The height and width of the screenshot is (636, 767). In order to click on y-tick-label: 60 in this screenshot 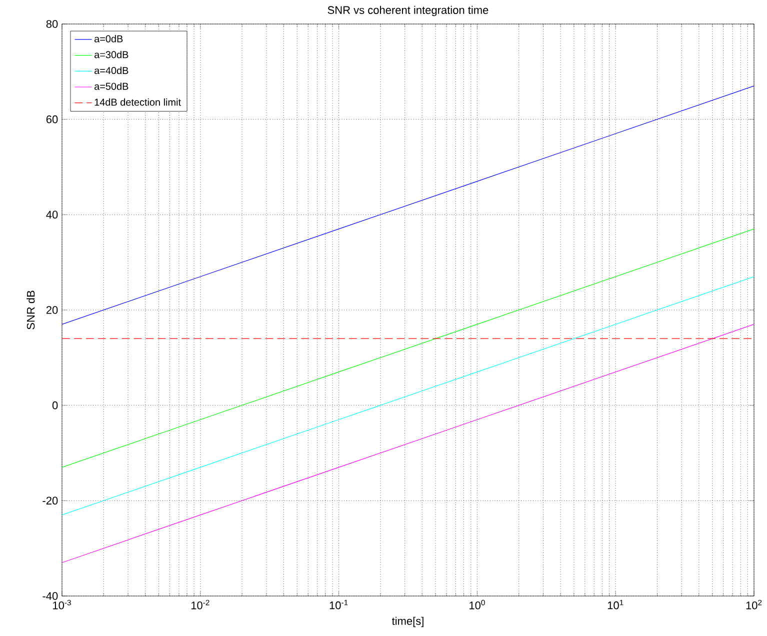, I will do `click(52, 119)`.